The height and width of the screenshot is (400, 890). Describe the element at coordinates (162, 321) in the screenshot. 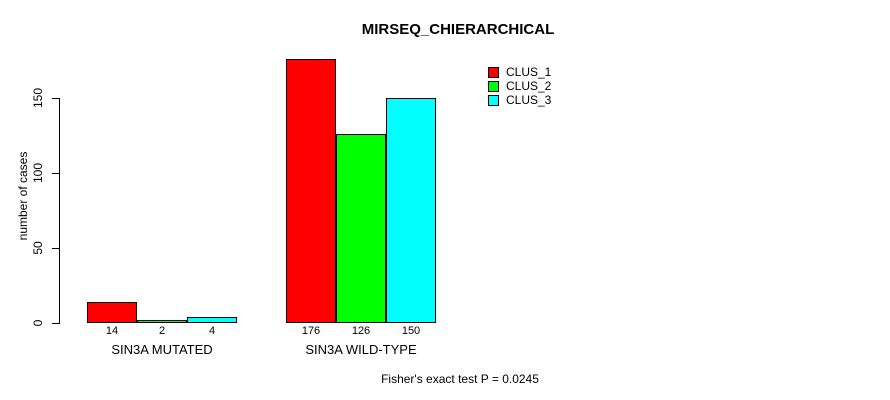

I see `bar-clus_2-sin3a-mutated` at that location.